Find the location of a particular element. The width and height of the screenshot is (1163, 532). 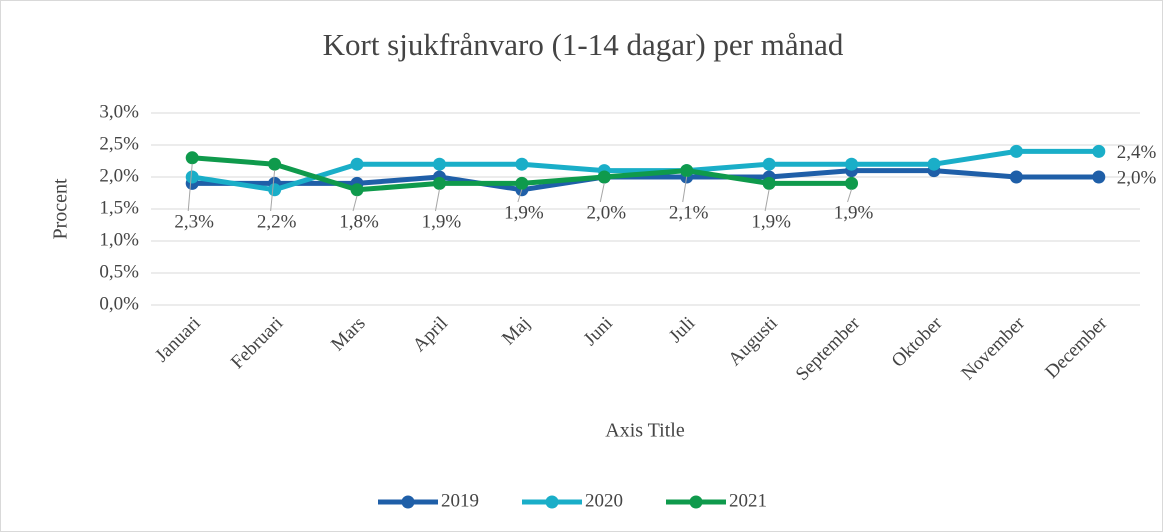

y-axis-title: Procent is located at coordinates (61, 209).